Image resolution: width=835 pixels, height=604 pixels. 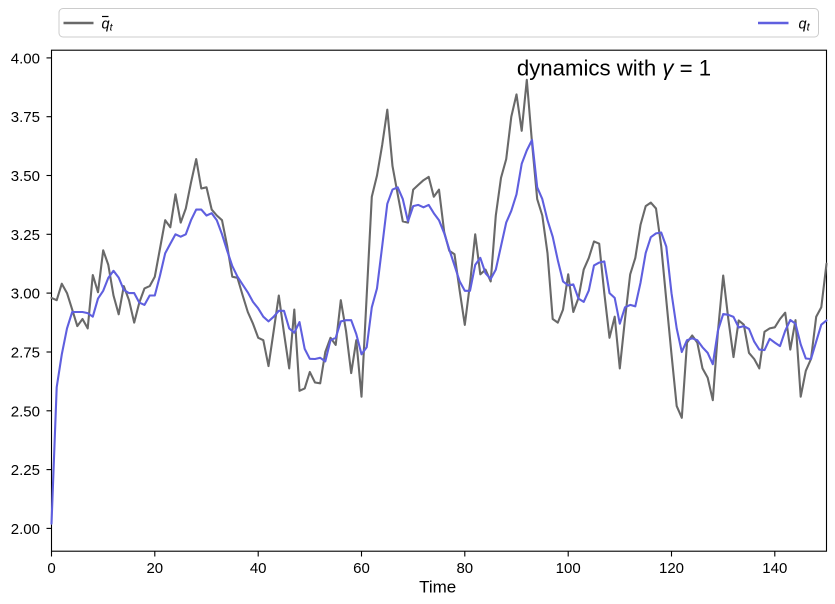 I want to click on svg-text: 2.50, so click(x=25, y=411).